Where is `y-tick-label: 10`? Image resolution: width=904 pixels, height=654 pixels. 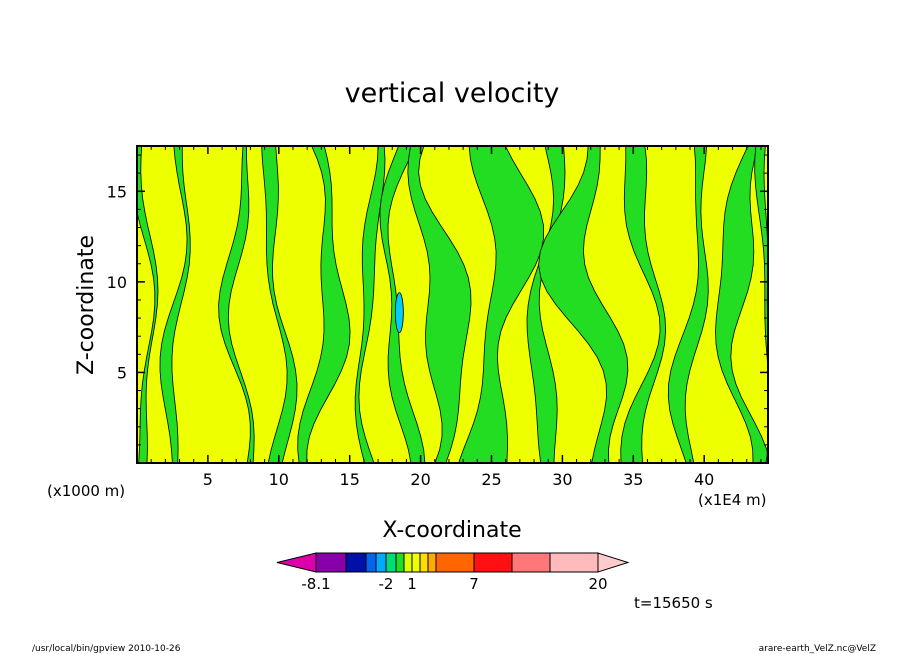
y-tick-label: 10 is located at coordinates (117, 282).